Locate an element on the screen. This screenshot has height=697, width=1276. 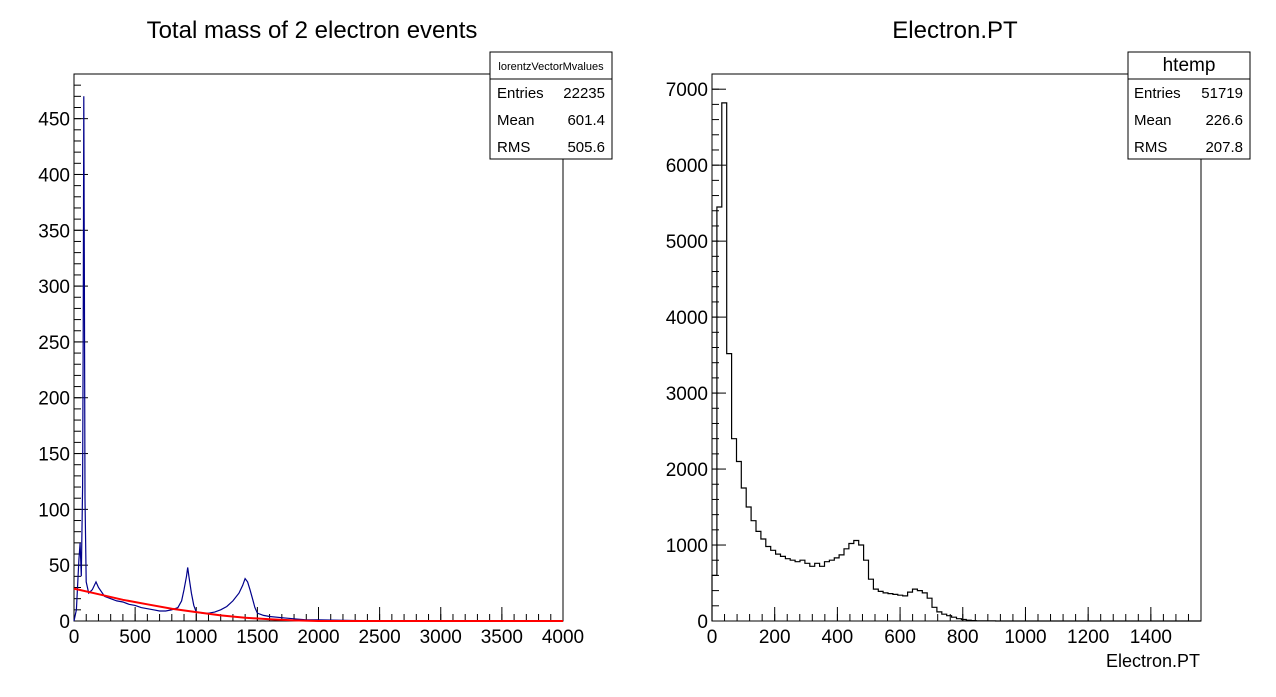
left-x-tick-label: 1500 is located at coordinates (257, 637).